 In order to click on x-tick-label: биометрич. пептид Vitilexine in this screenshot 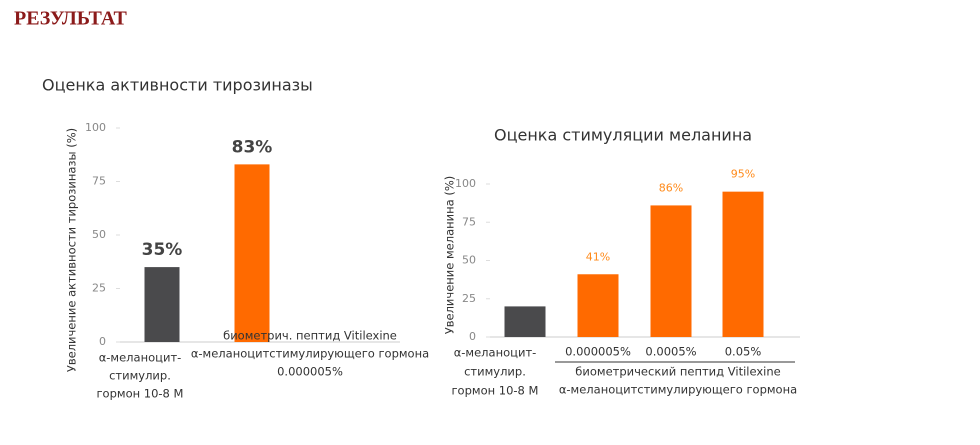, I will do `click(310, 336)`.